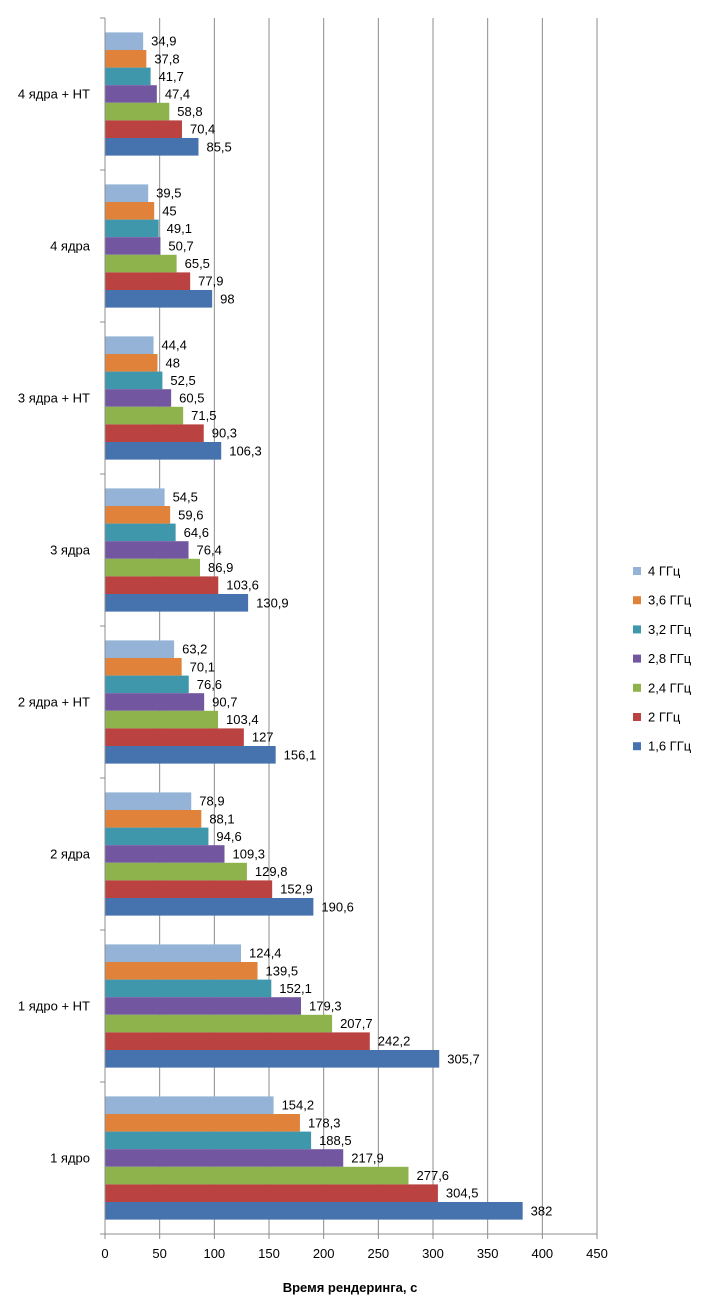 The width and height of the screenshot is (719, 1311). I want to click on data-label: 44,4, so click(174, 345).